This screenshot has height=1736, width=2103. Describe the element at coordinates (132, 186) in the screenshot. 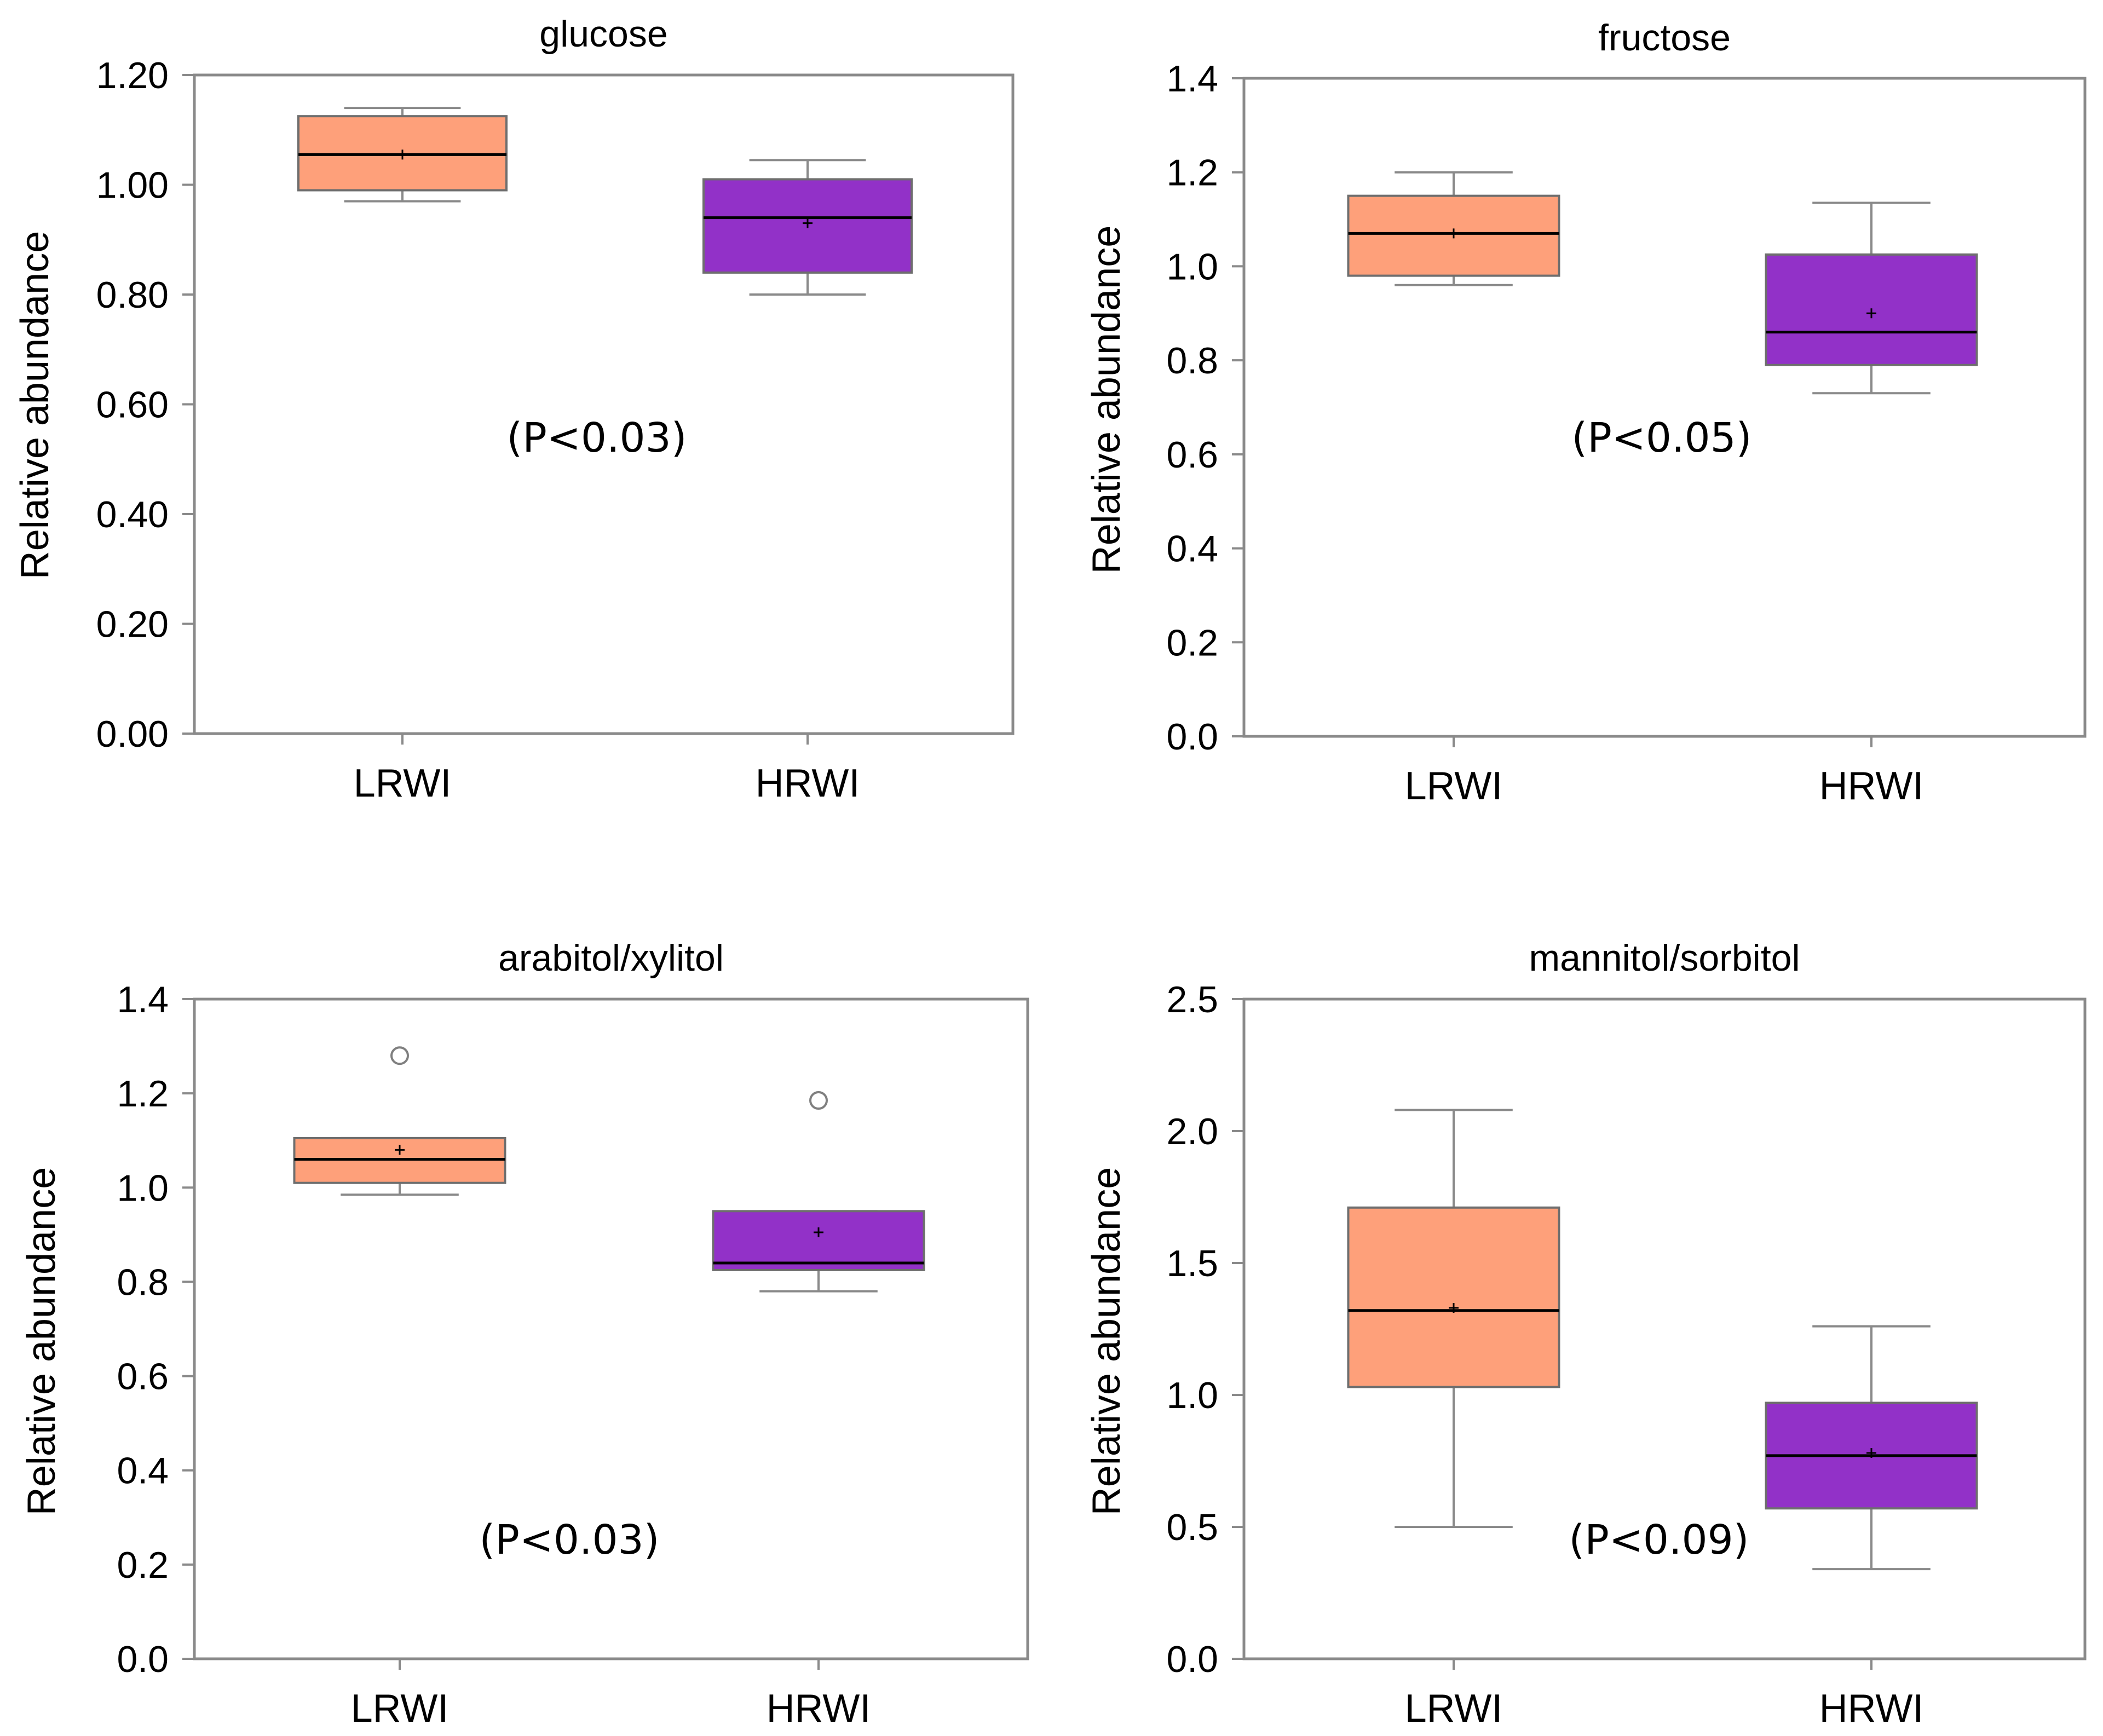

I see `y-tick-label: 1.00` at that location.